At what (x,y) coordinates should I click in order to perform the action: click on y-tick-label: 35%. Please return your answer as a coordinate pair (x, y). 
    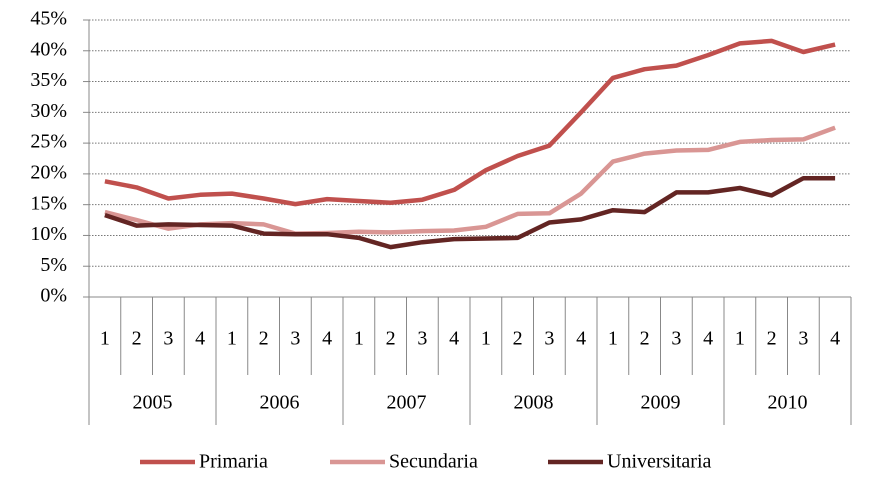
    Looking at the image, I should click on (48, 80).